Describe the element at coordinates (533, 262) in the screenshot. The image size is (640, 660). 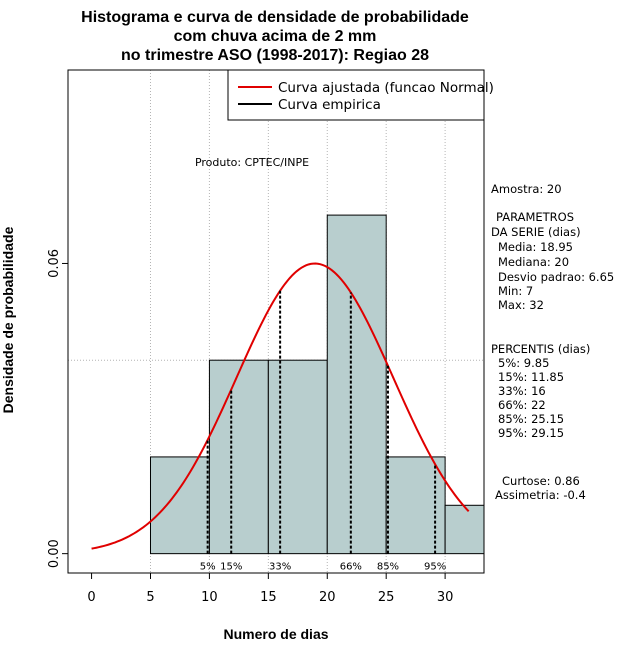
I see `stat-mediana: Mediana: 20` at that location.